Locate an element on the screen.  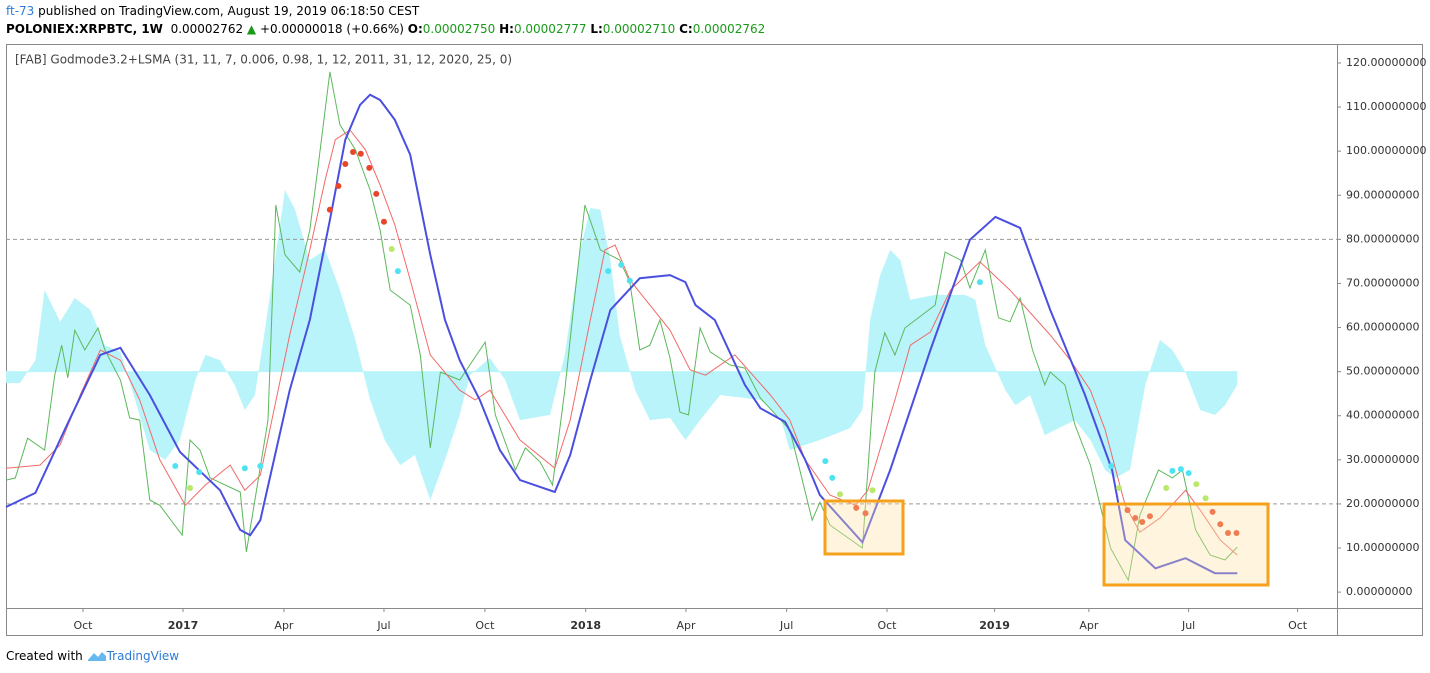
symbol: POLONIEX:XRPBTC, 1W is located at coordinates (84, 29).